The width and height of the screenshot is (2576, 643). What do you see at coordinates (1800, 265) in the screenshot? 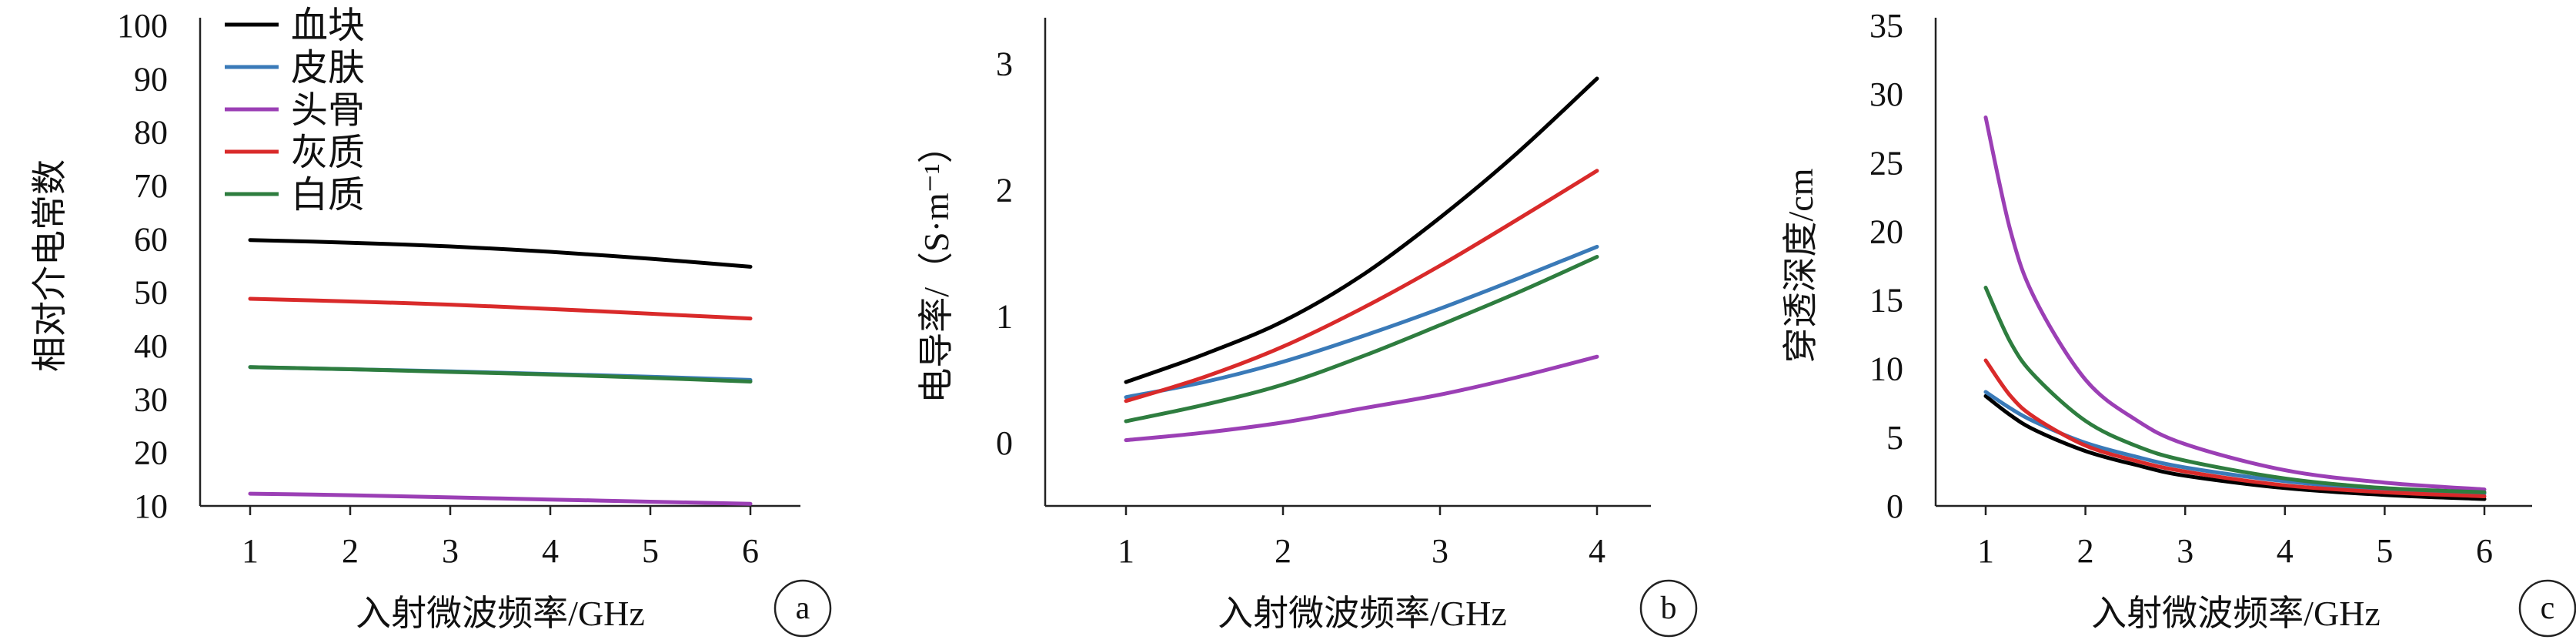
I see `y-axis-label: 穿透深度/cm` at bounding box center [1800, 265].